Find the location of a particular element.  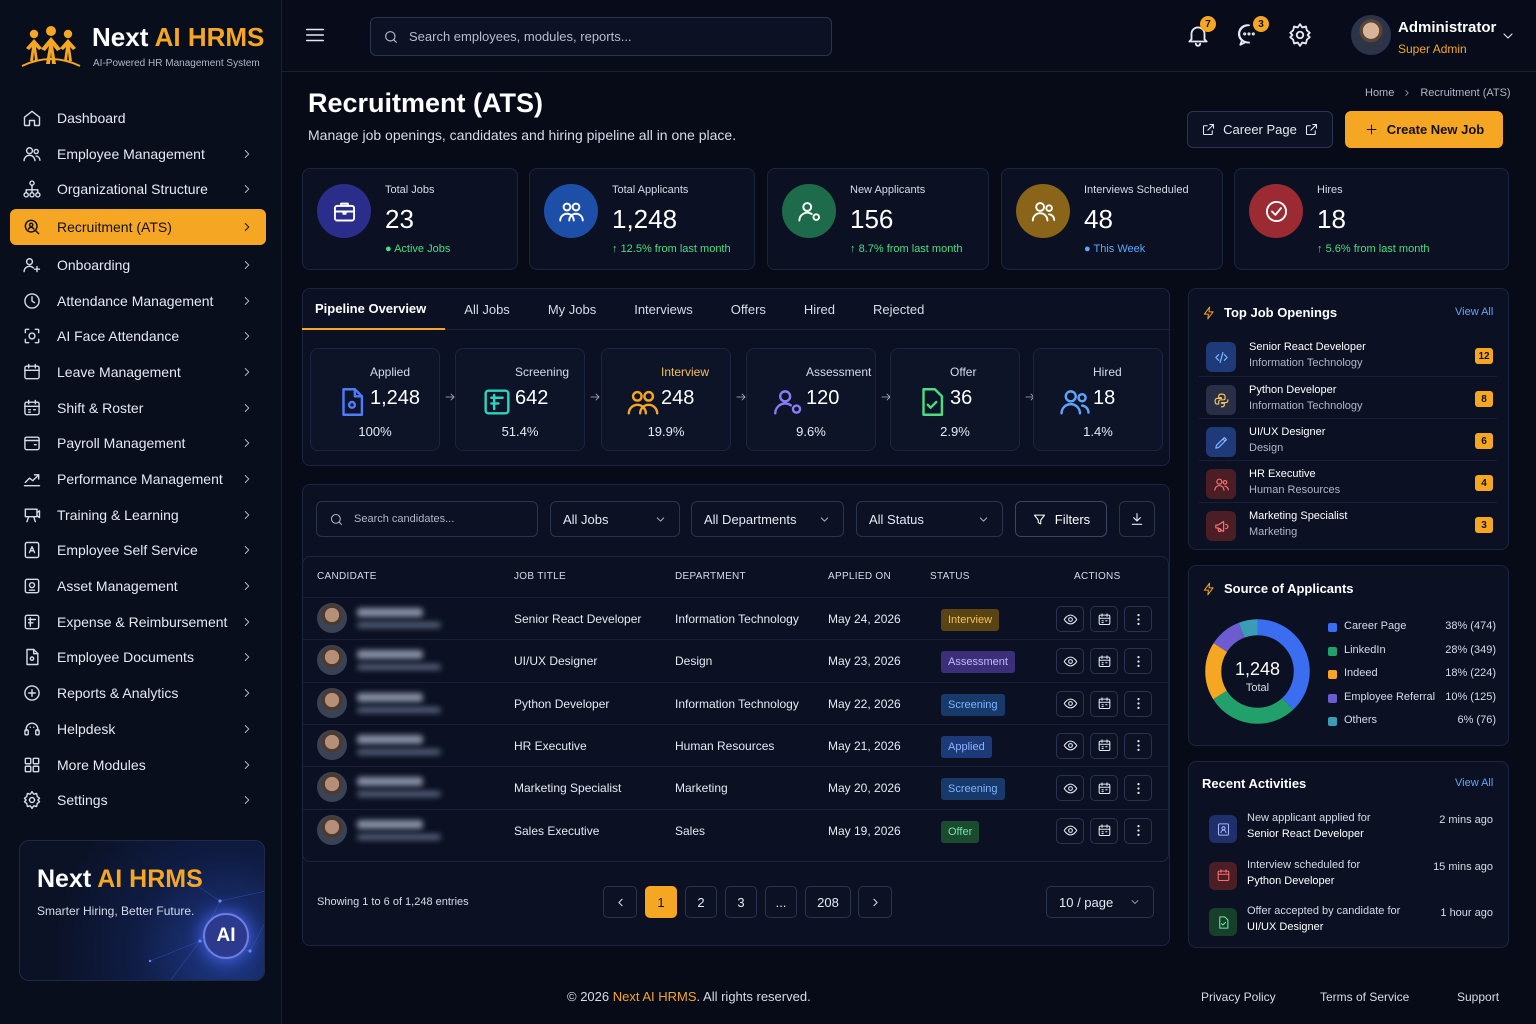

tab-offers: Offers is located at coordinates (748, 309).